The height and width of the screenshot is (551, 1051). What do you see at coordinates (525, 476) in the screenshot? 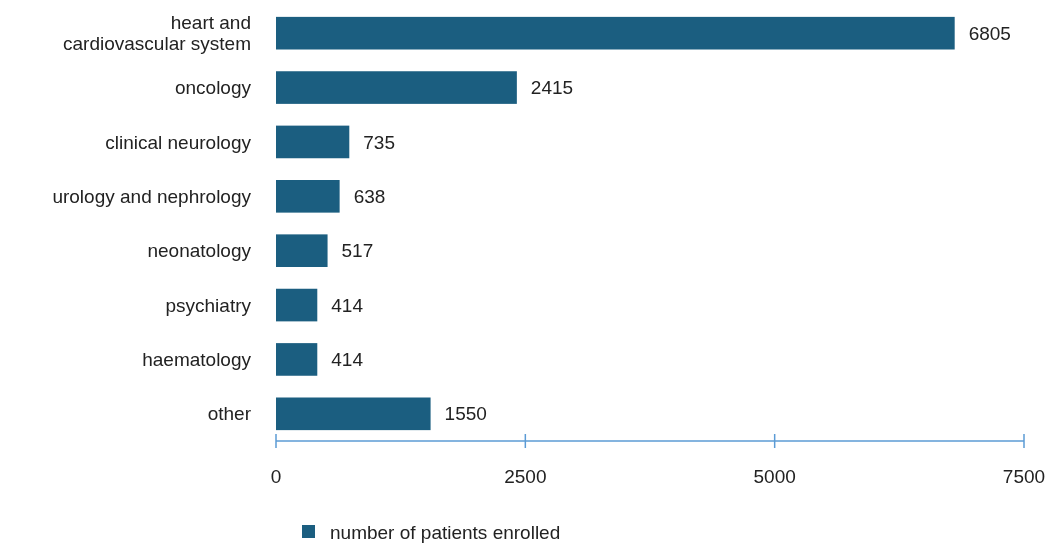
I see `x-tick-label: 2500` at bounding box center [525, 476].